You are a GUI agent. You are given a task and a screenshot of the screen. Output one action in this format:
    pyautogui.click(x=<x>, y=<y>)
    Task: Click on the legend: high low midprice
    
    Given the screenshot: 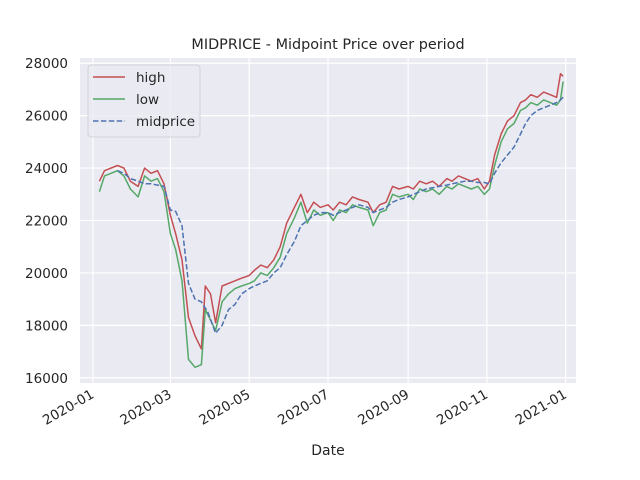 What is the action you would take?
    pyautogui.click(x=144, y=101)
    